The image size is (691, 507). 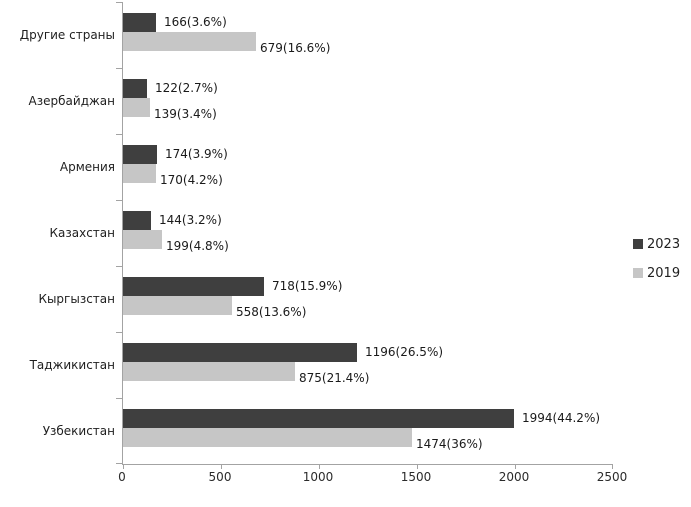 I want to click on legend: 2023 2019, so click(x=656, y=264).